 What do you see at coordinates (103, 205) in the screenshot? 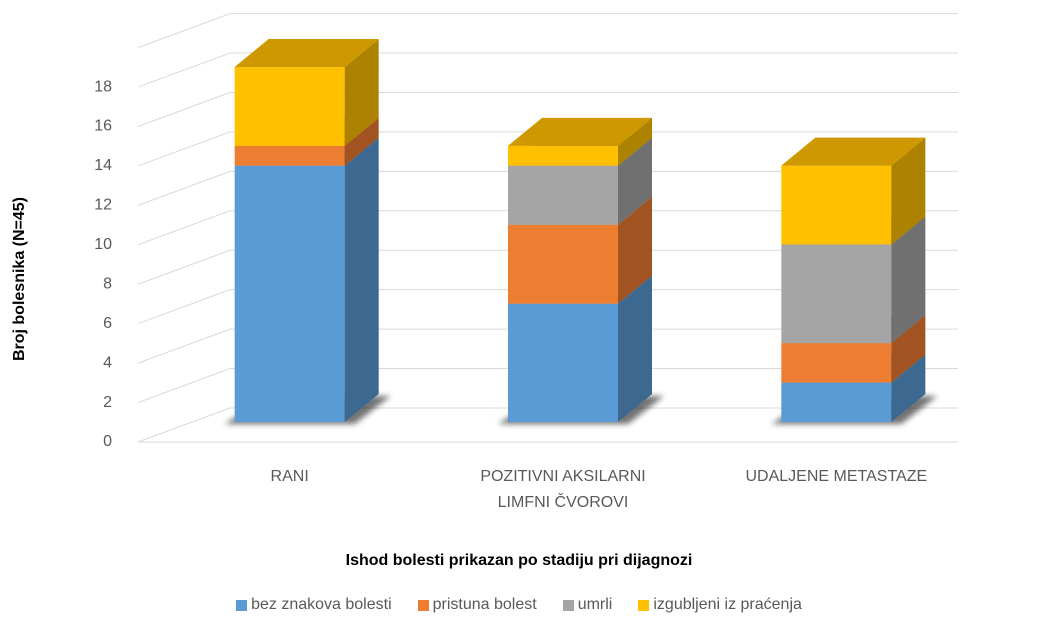
I see `y-tick-label: 12` at bounding box center [103, 205].